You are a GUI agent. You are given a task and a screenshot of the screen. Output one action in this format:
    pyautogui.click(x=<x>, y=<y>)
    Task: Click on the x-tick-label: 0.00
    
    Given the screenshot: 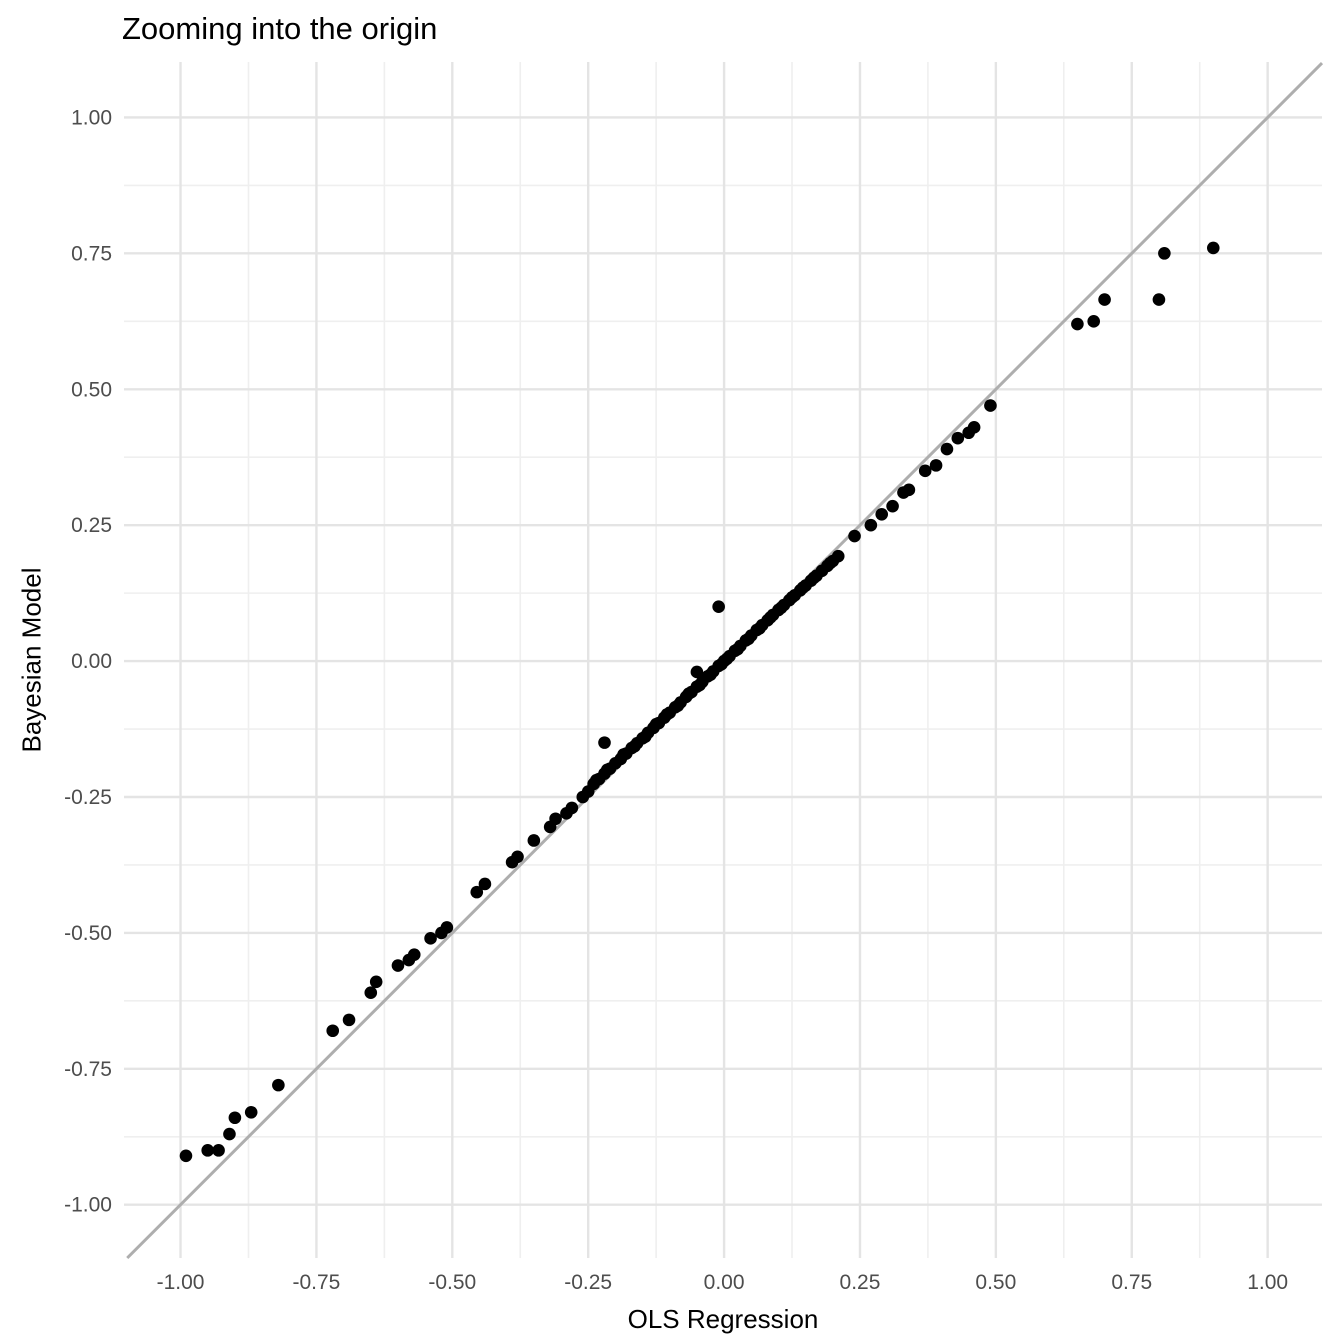 What is the action you would take?
    pyautogui.click(x=724, y=1282)
    